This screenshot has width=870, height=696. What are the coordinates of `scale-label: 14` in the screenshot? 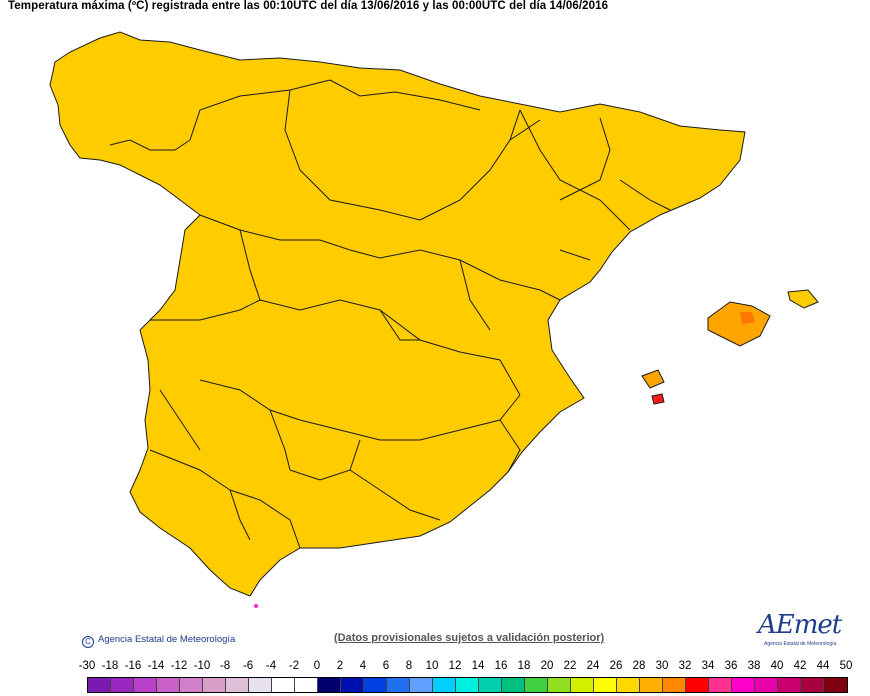 It's located at (478, 666).